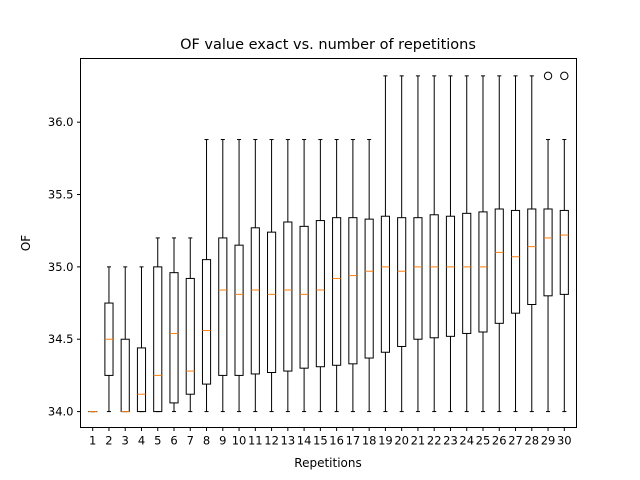 This screenshot has width=640, height=480. What do you see at coordinates (157, 441) in the screenshot?
I see `x-tick-label: 5` at bounding box center [157, 441].